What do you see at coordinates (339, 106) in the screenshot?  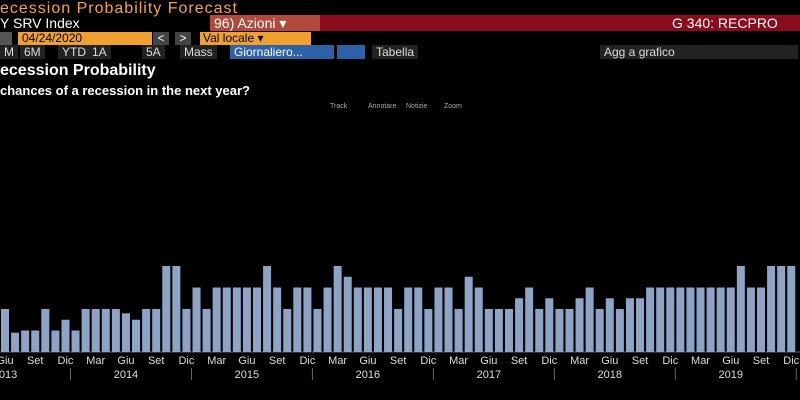 I see `tool: Track` at bounding box center [339, 106].